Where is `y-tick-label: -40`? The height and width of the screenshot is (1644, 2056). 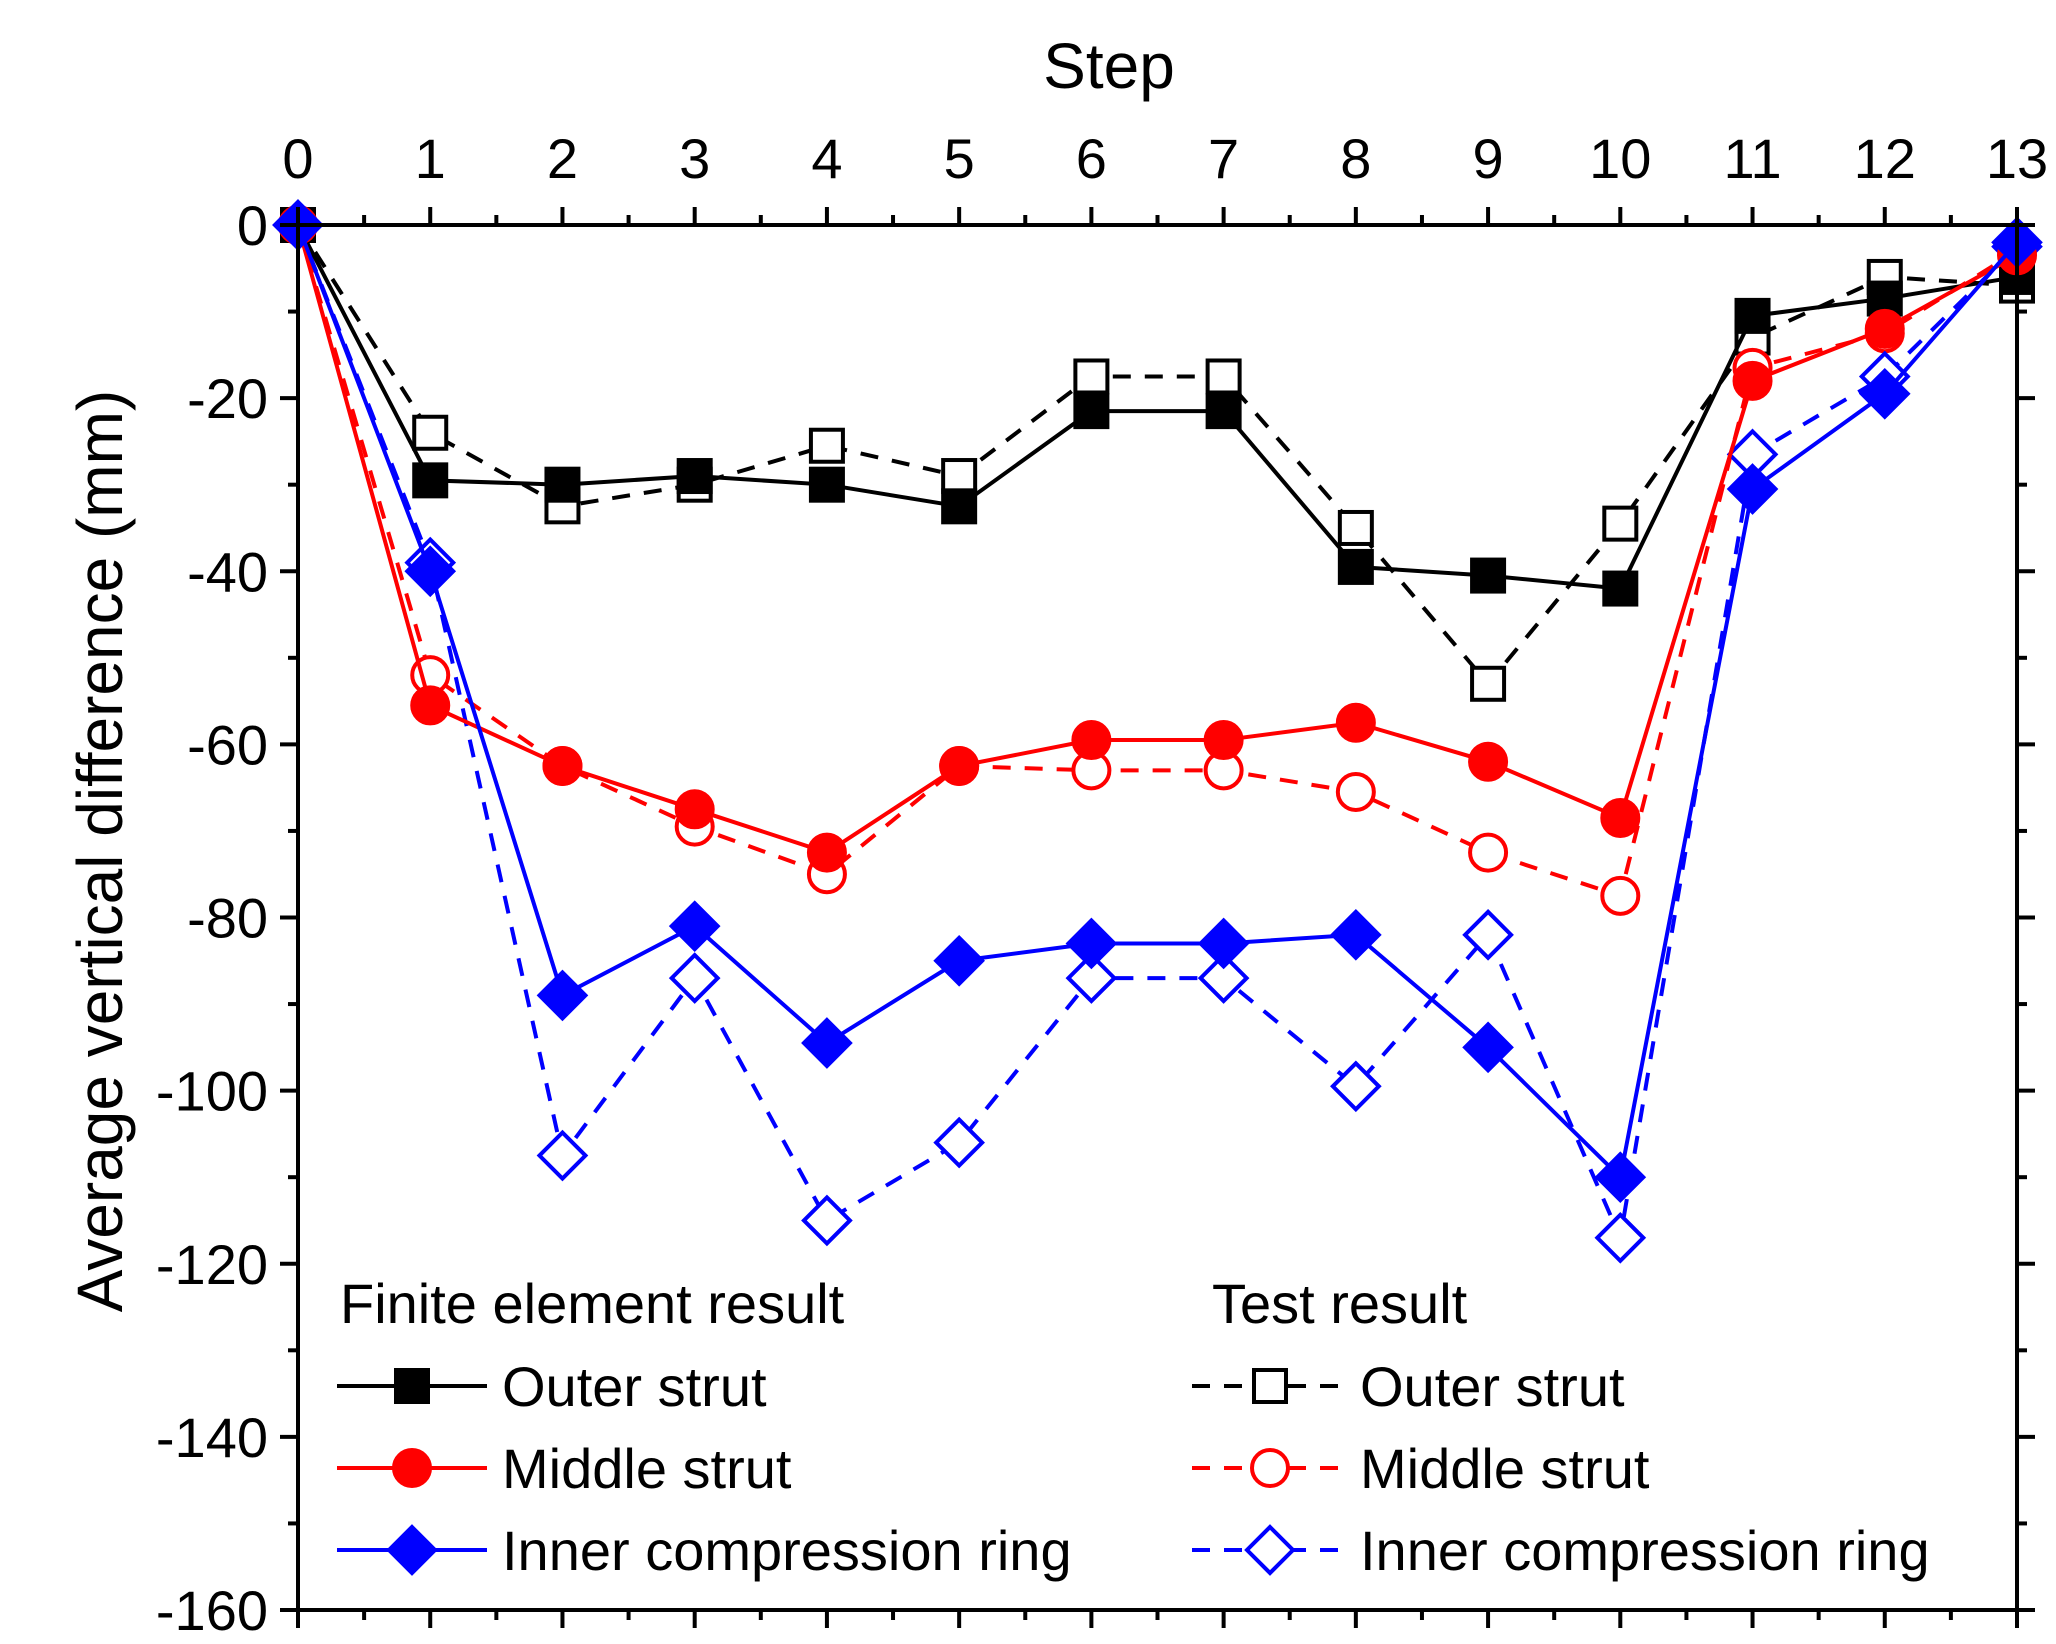
y-tick-label: -40 is located at coordinates (227, 571).